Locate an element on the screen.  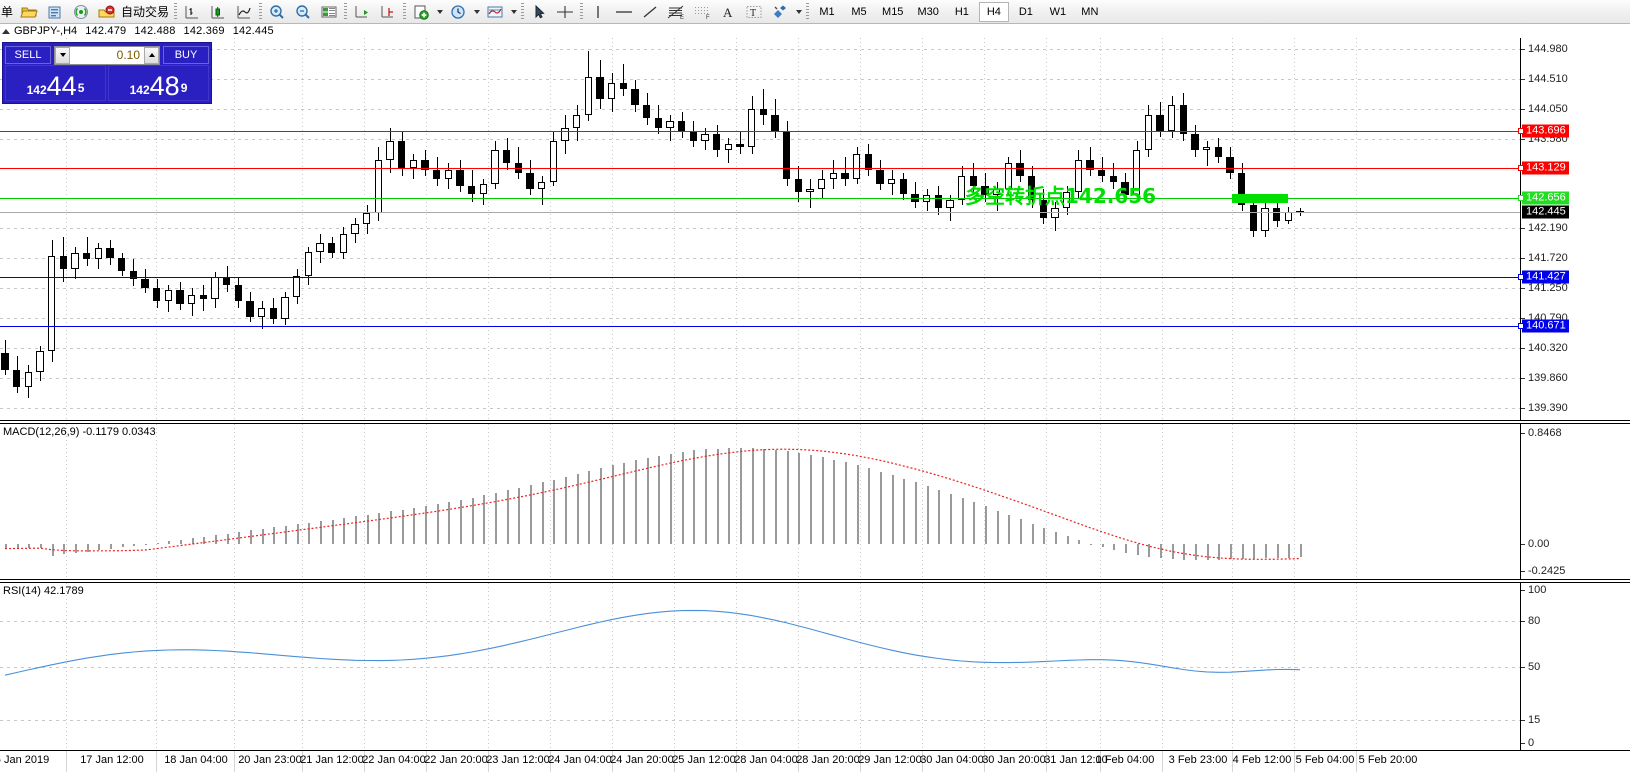
tile-windows-icon is located at coordinates (329, 12).